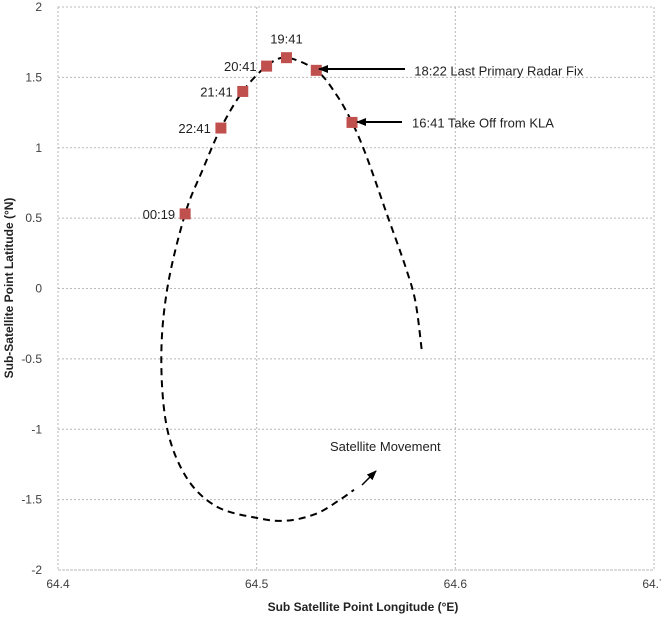  Describe the element at coordinates (257, 584) in the screenshot. I see `x-tick-label: 64.5` at that location.